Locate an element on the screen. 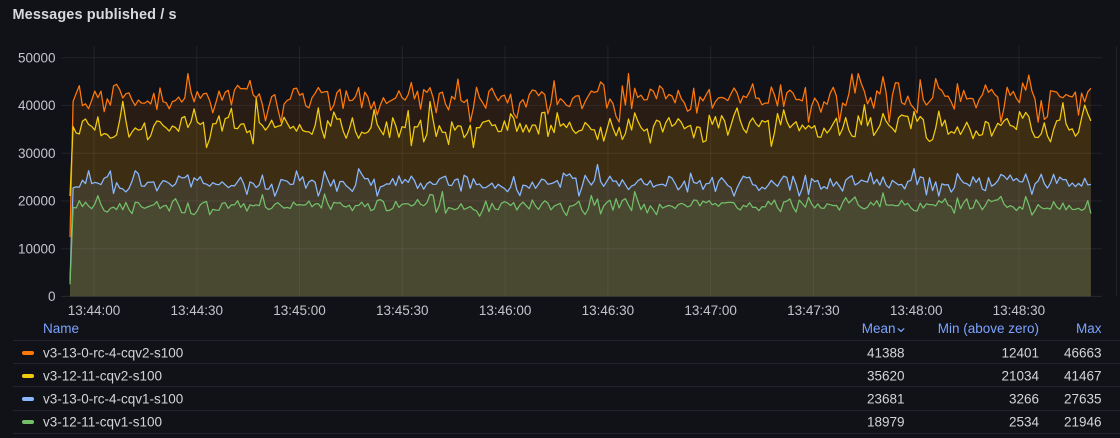 The height and width of the screenshot is (438, 1120). svg-text: 13:48:00 is located at coordinates (916, 310).